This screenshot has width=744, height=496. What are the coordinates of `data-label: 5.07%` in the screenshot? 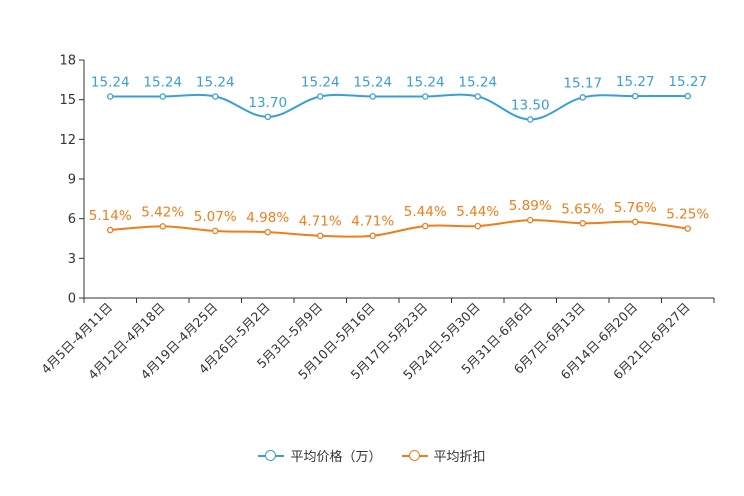 It's located at (215, 217).